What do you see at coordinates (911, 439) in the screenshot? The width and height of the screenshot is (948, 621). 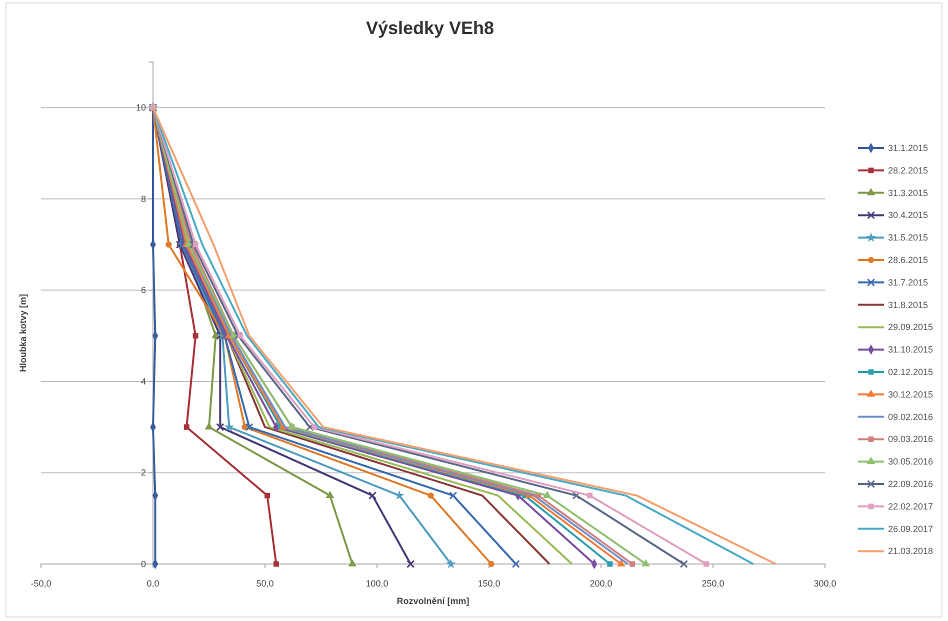 I see `legend-label: 09.03.2016` at bounding box center [911, 439].